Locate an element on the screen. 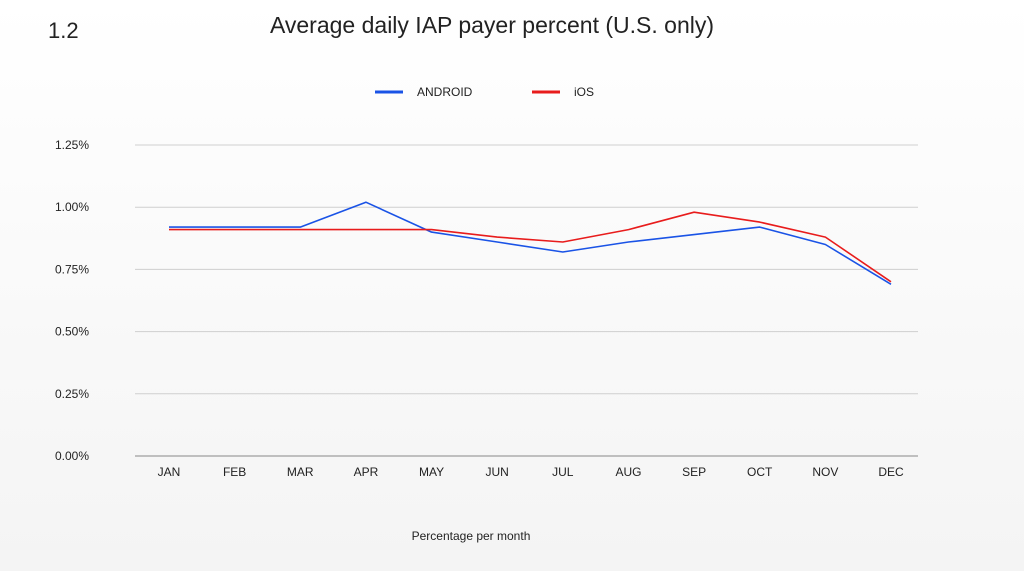 This screenshot has height=571, width=1024. x-tick-label: DEC is located at coordinates (891, 472).